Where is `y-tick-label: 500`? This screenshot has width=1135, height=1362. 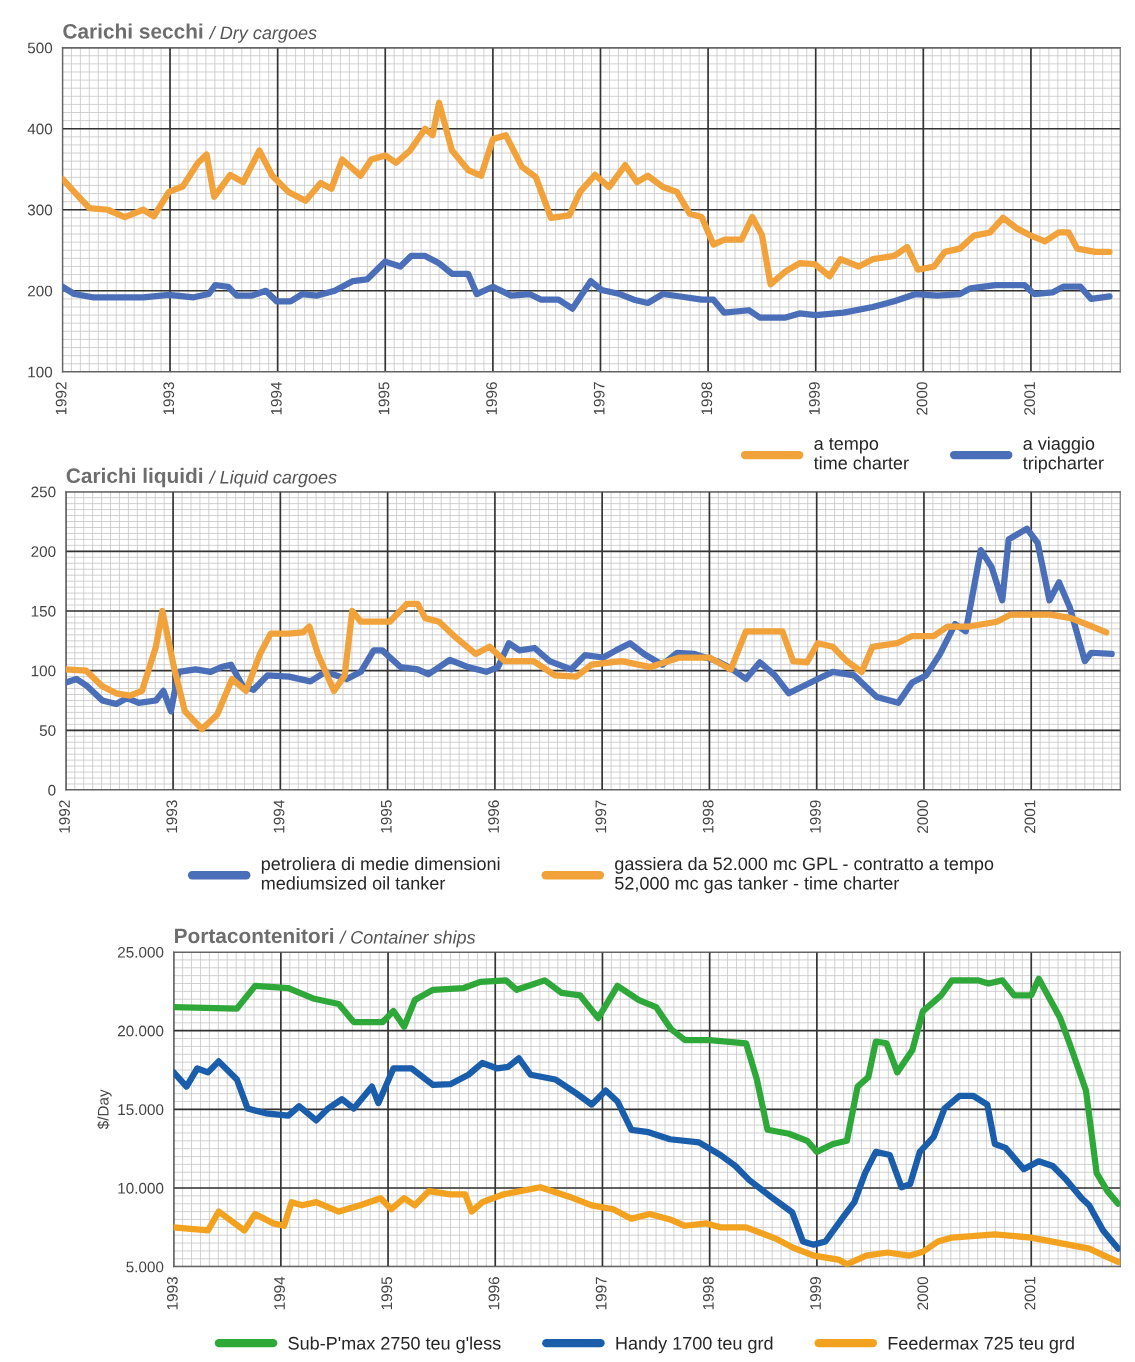
y-tick-label: 500 is located at coordinates (40, 48).